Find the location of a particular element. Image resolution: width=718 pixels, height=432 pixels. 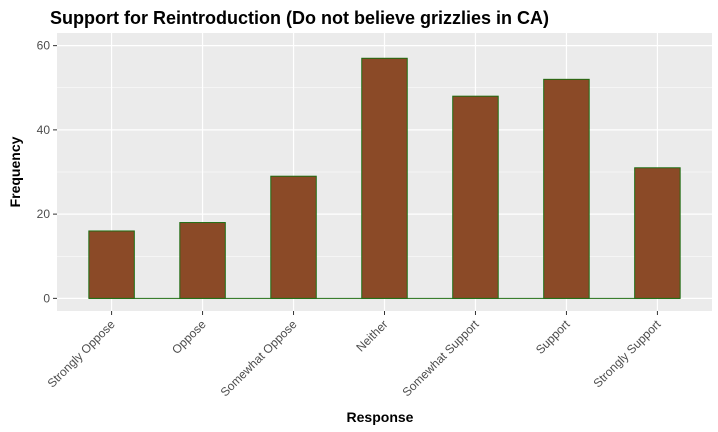

bar-somewhat-oppose is located at coordinates (293, 237).